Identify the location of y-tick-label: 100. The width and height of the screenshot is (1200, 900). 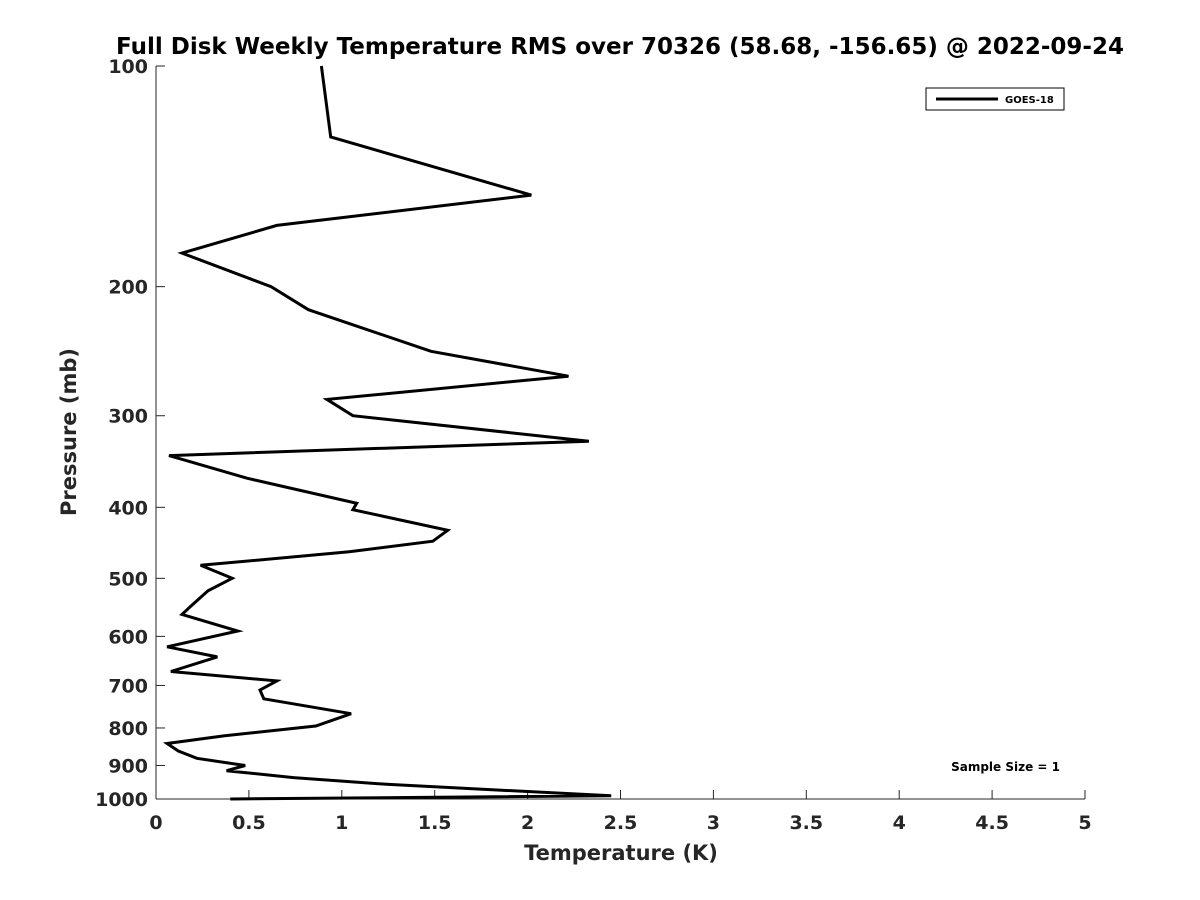
(128, 67).